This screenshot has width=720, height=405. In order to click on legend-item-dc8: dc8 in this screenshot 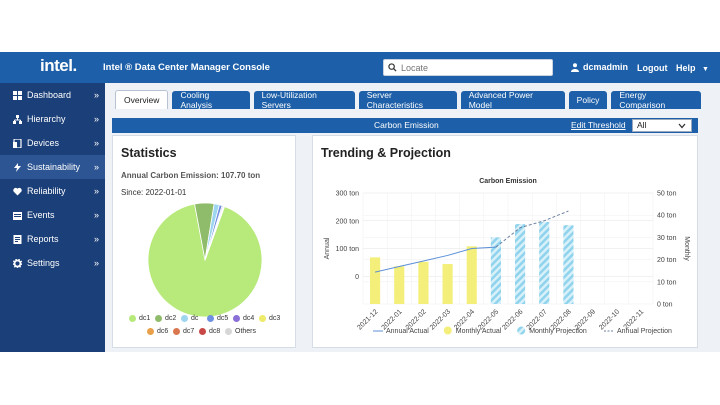, I will do `click(209, 331)`.